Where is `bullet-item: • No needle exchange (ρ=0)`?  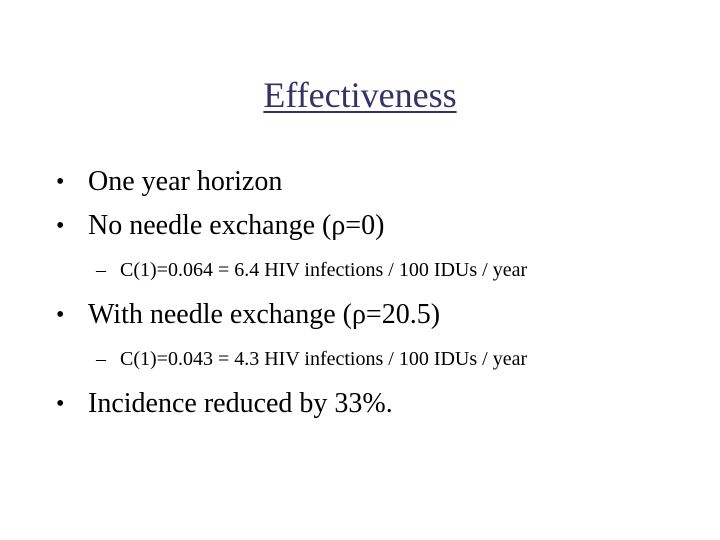 bullet-item: • No needle exchange (ρ=0) is located at coordinates (376, 226).